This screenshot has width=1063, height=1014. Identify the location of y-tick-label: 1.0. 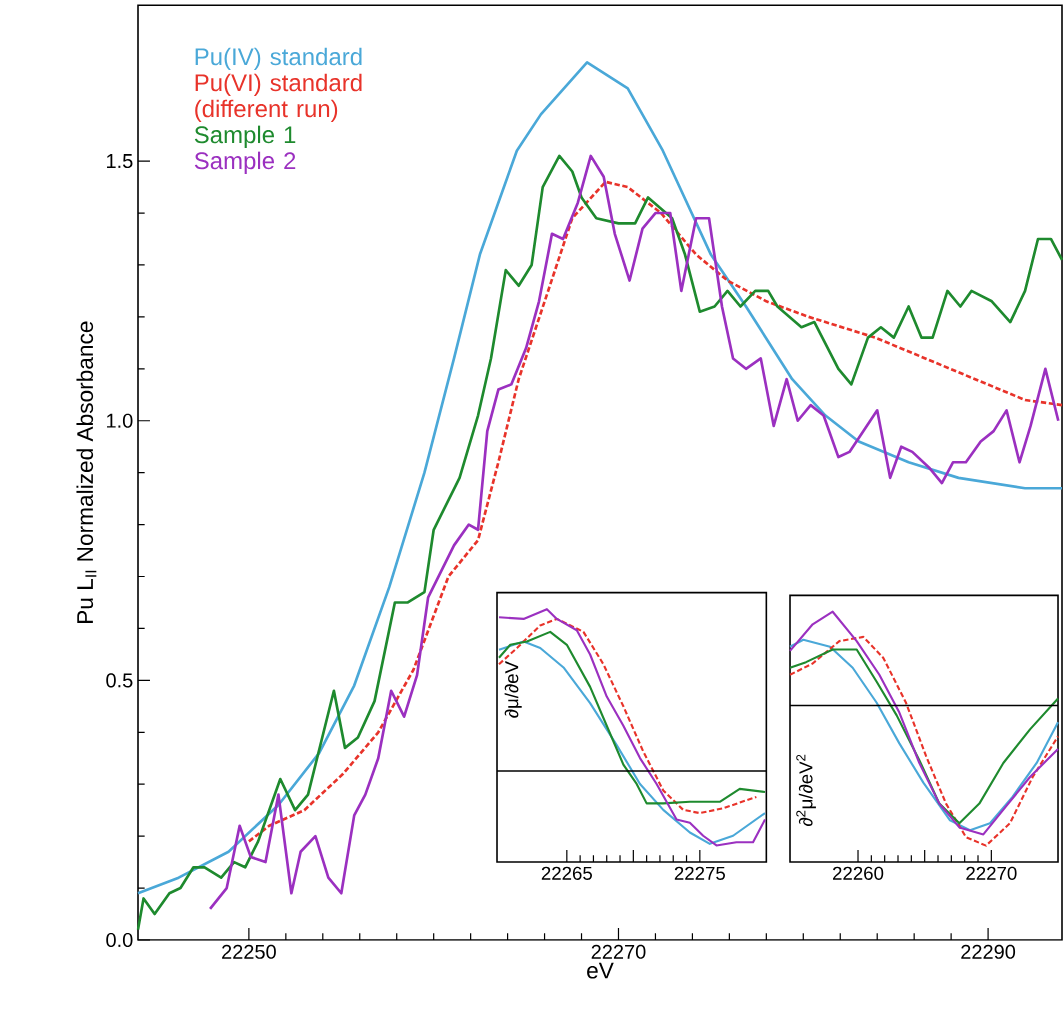
(120, 420).